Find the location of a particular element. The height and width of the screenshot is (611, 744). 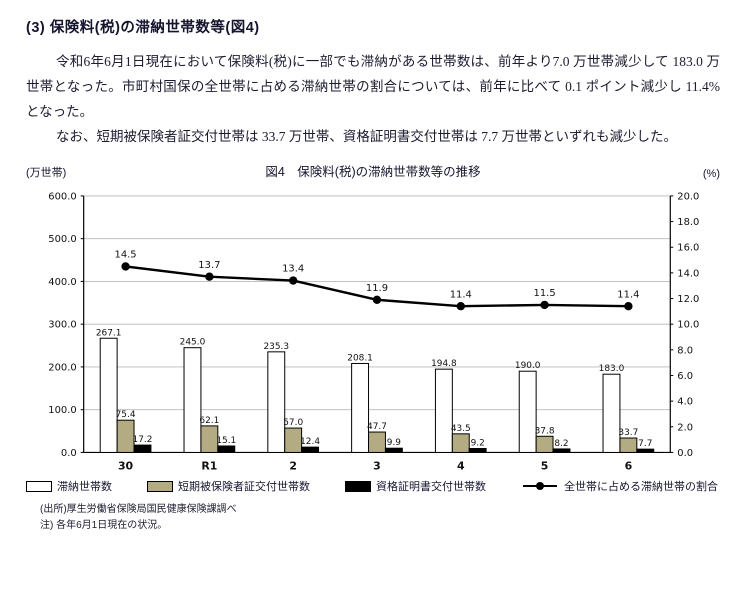

legend-item: 滞納世帯数 is located at coordinates (69, 486).